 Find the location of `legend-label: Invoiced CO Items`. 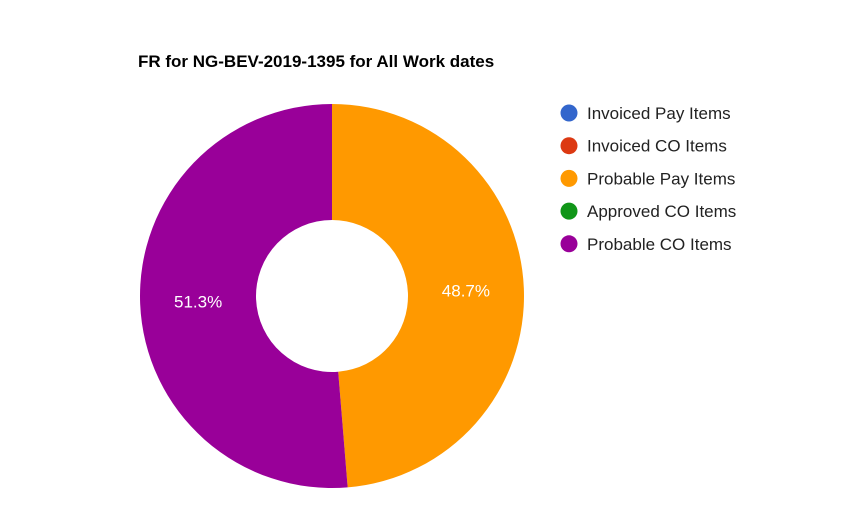

legend-label: Invoiced CO Items is located at coordinates (657, 146).